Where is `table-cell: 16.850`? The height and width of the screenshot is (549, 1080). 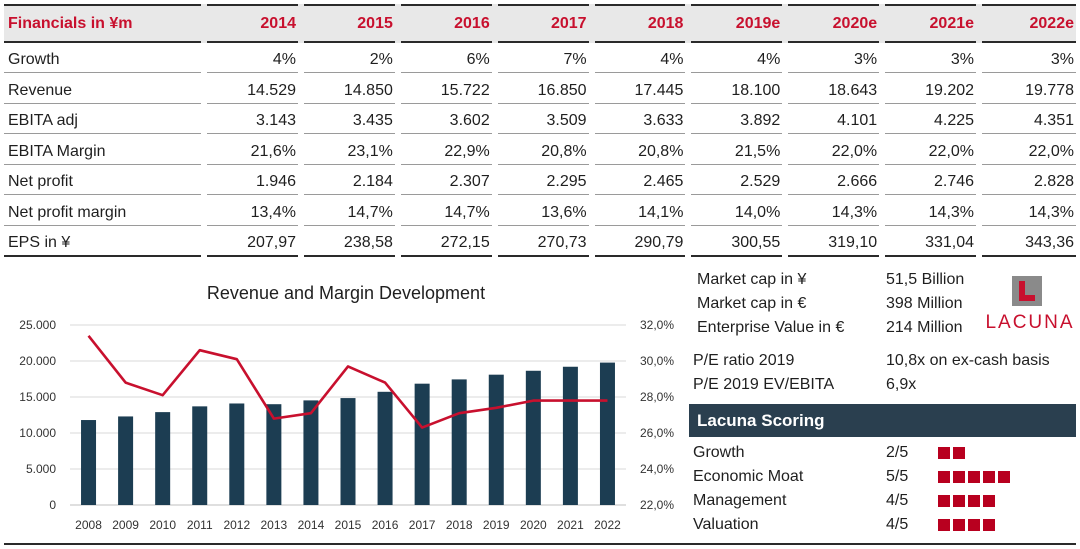 table-cell: 16.850 is located at coordinates (541, 88).